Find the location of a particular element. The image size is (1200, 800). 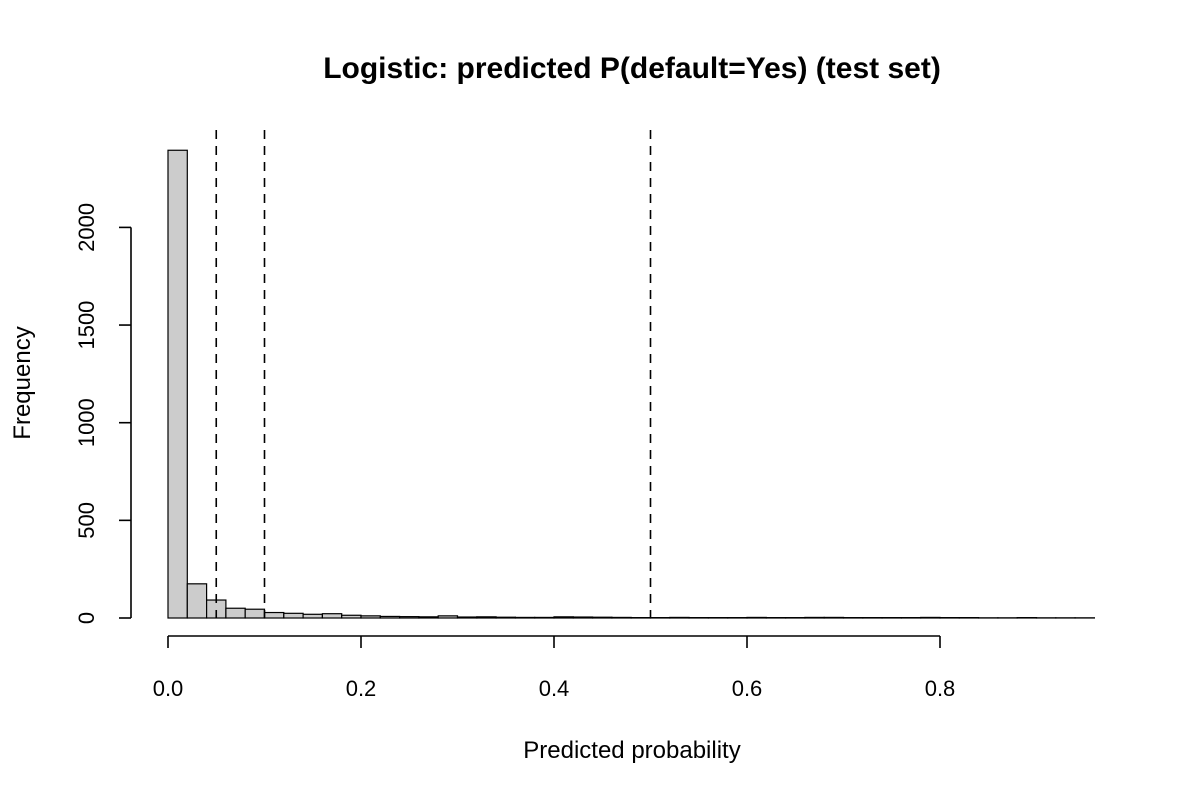

y-axis-label: Frequency is located at coordinates (22, 382).